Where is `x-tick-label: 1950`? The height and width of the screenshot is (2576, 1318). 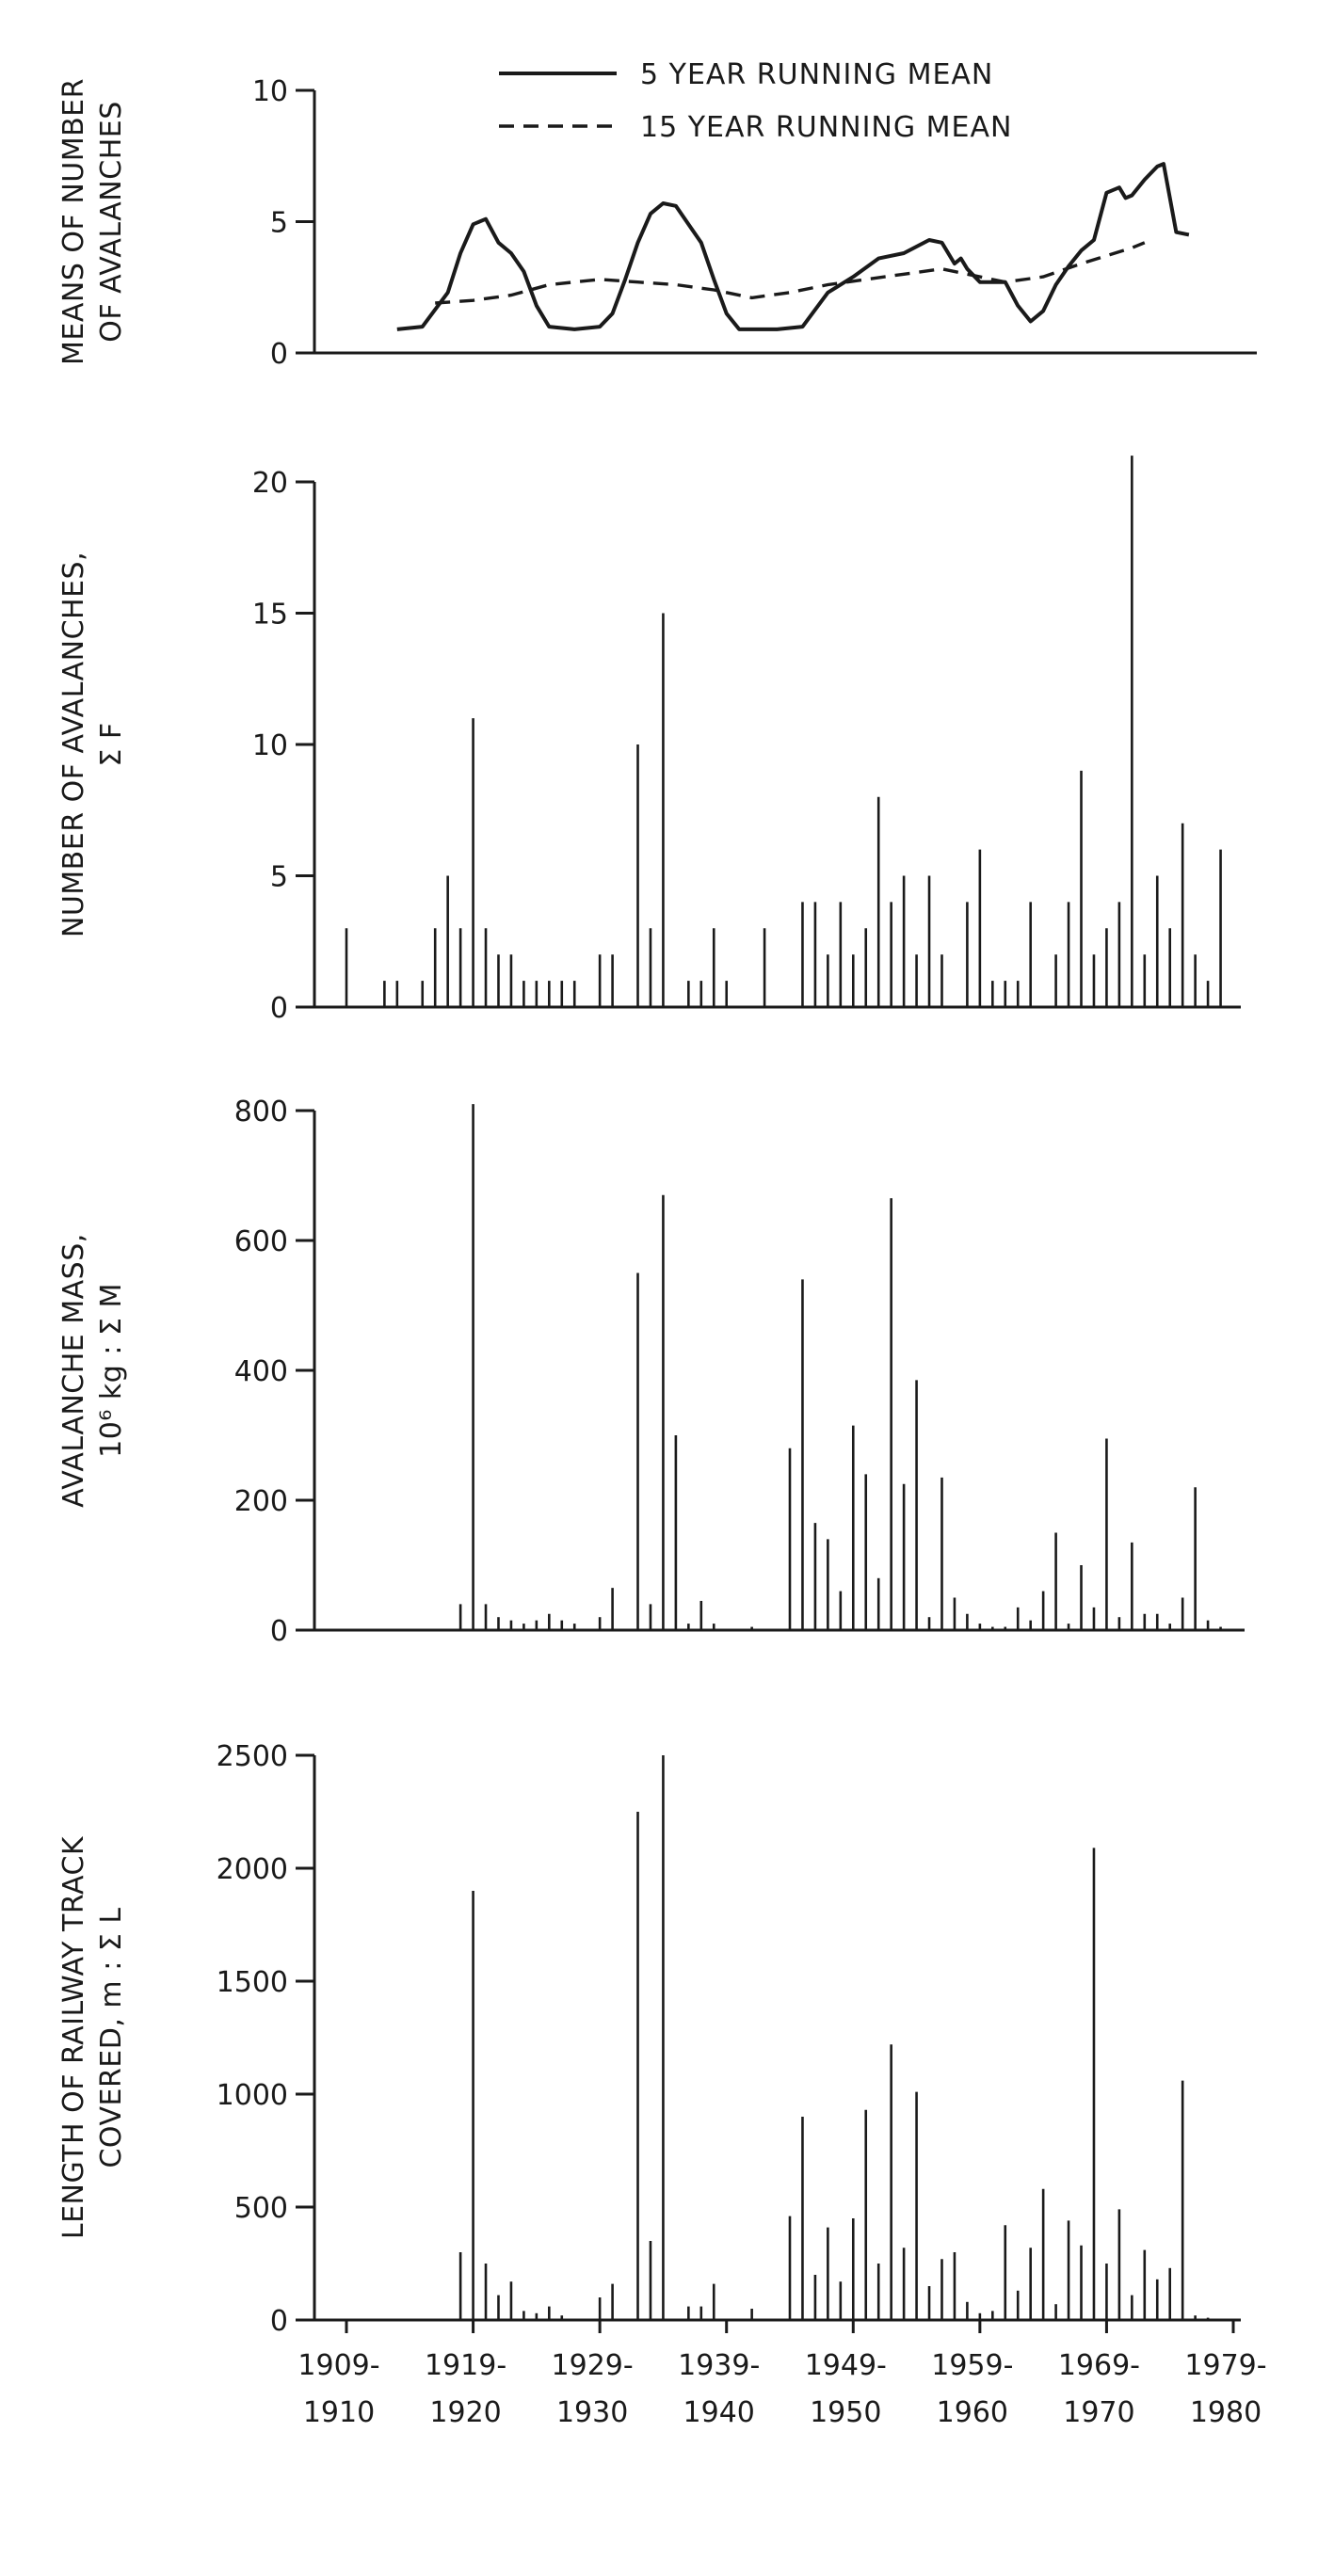 x-tick-label: 1950 is located at coordinates (845, 2412).